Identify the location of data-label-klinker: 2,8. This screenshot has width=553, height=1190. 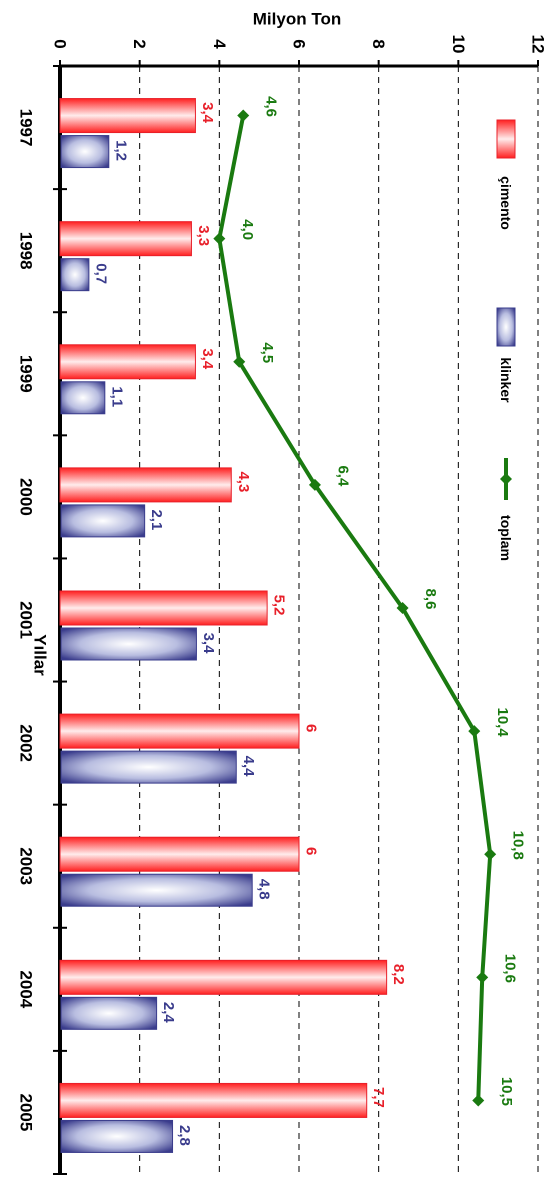
(184, 1135).